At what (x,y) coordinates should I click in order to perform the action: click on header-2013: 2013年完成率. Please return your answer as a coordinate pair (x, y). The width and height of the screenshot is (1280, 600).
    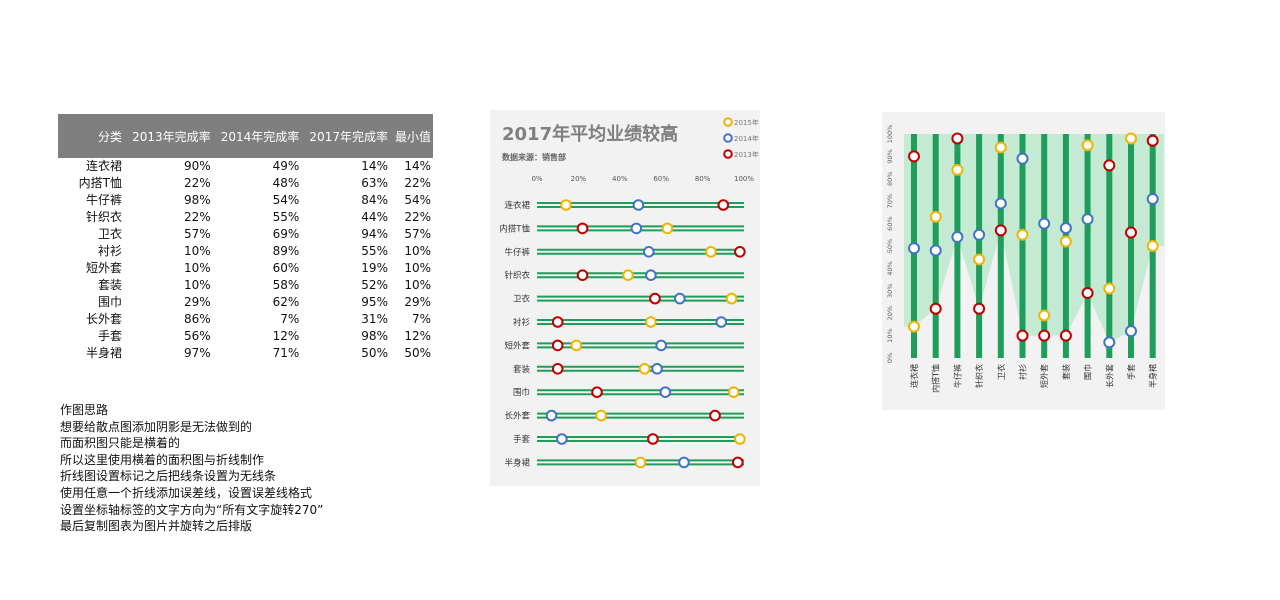
    Looking at the image, I should click on (171, 136).